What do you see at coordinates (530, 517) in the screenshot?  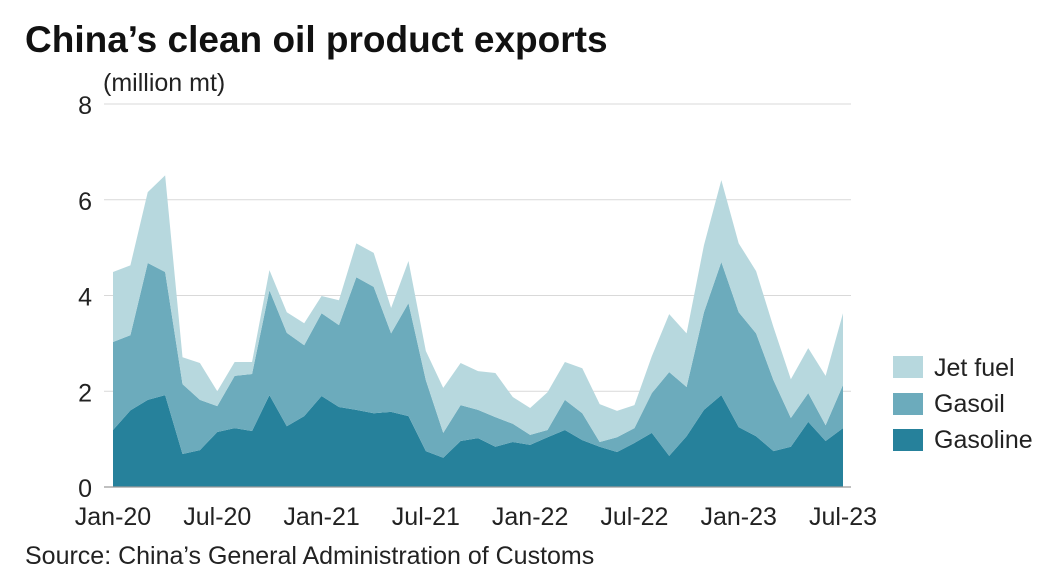 I see `x-tick-label-jan-22: Jan-22` at bounding box center [530, 517].